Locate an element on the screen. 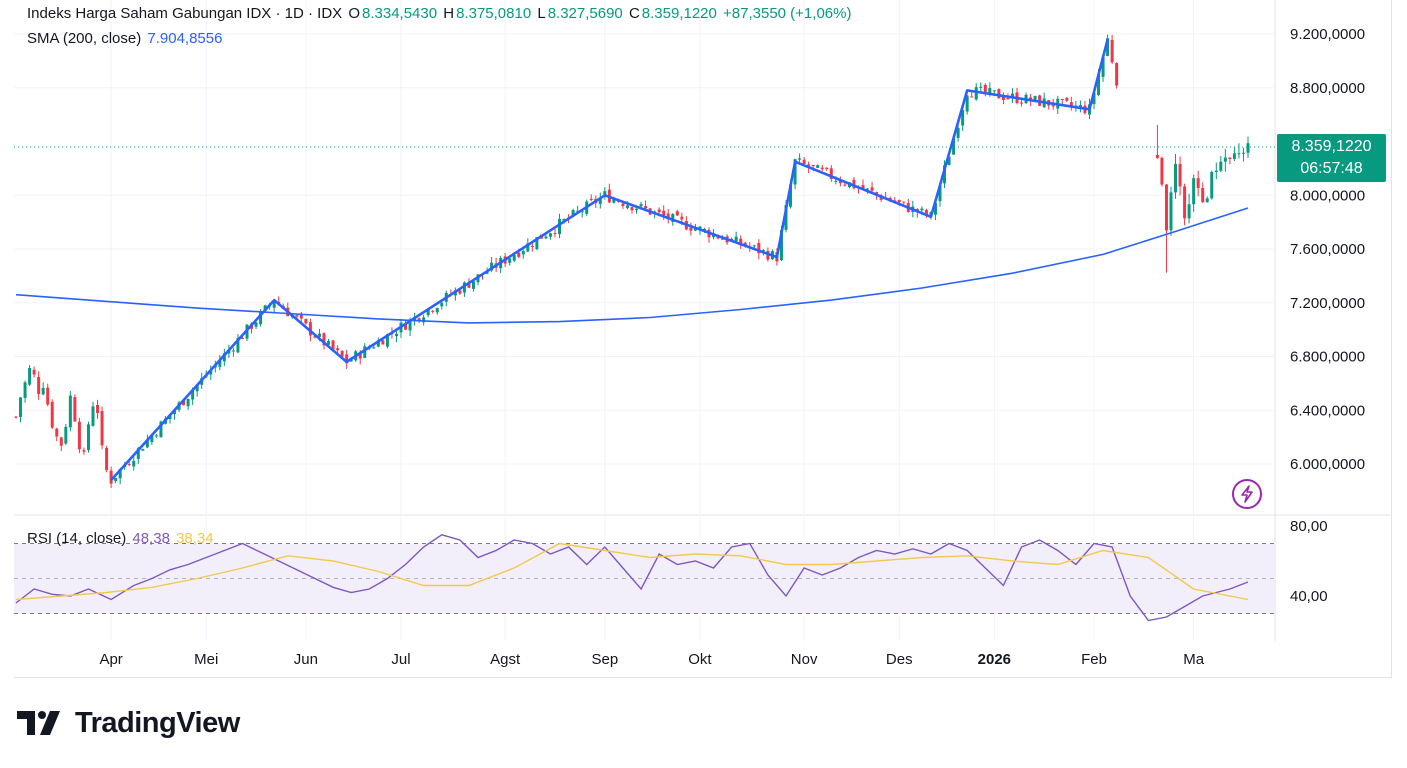 Image resolution: width=1407 pixels, height=768 pixels. time-tick-label: Ma is located at coordinates (1193, 659).